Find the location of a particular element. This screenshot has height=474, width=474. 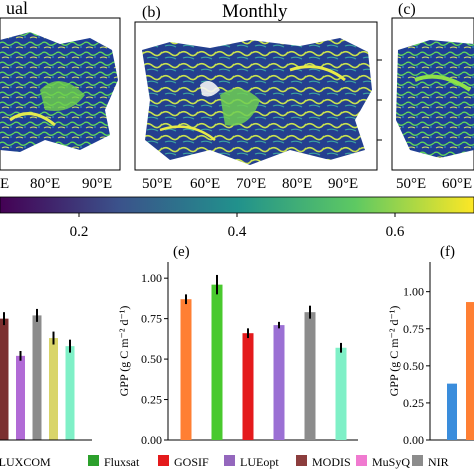

panel-label-b: (b) is located at coordinates (151, 12).